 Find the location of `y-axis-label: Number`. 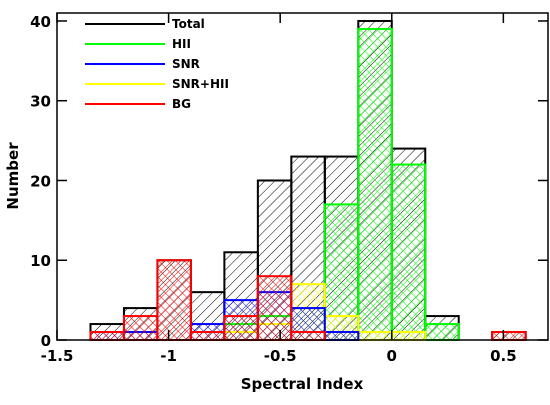

y-axis-label: Number is located at coordinates (13, 176).